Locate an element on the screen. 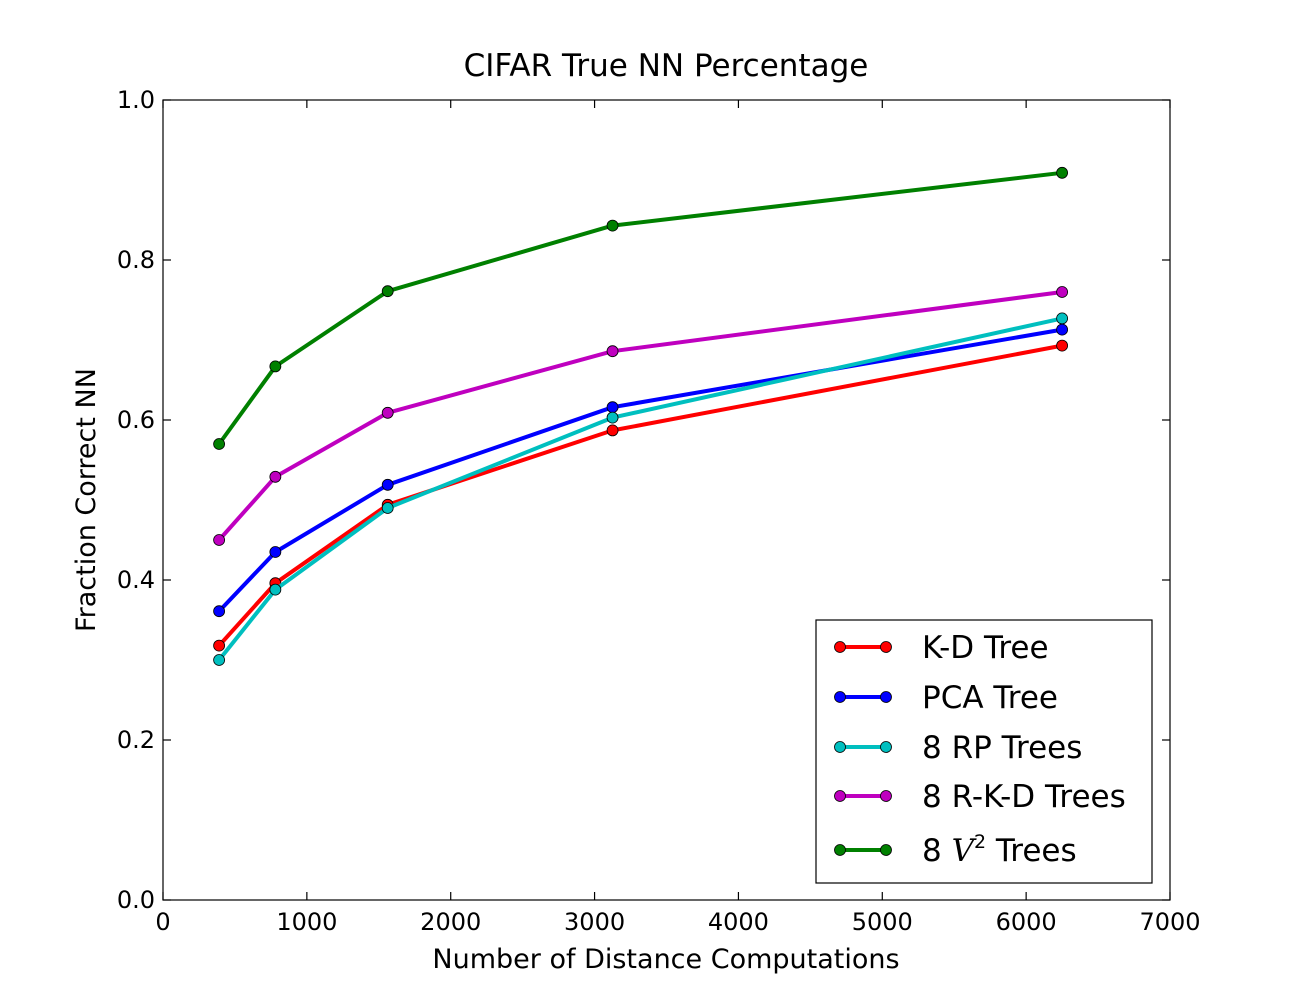 This screenshot has width=1300, height=1000. x-axis-label: Number of Distance Computations is located at coordinates (665, 959).